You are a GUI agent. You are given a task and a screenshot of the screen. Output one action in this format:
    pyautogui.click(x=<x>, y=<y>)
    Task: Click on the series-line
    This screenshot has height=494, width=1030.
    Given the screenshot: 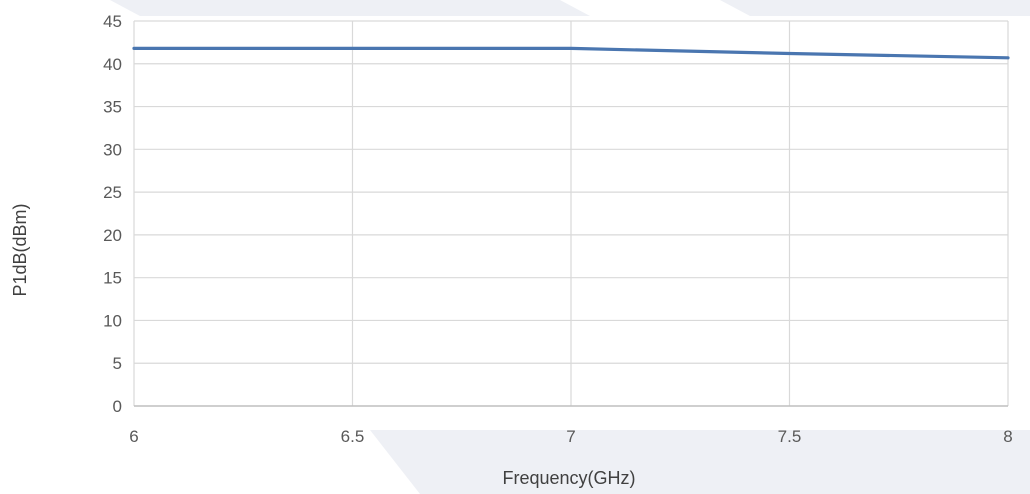 What is the action you would take?
    pyautogui.click(x=571, y=53)
    